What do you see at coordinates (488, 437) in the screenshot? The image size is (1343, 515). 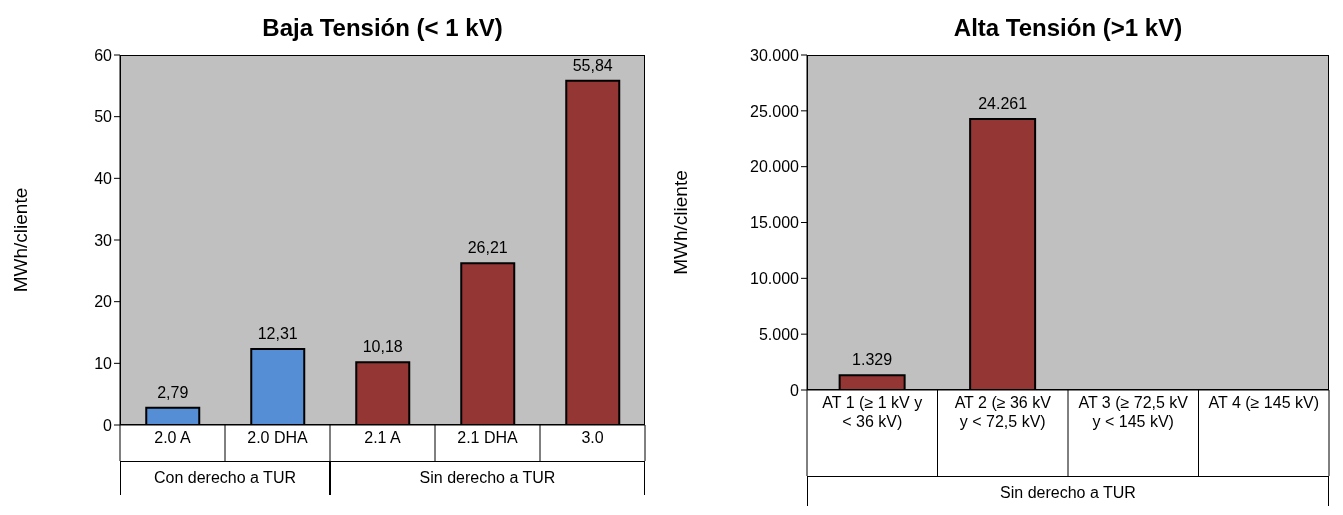 I see `x-tick-label: 2.1 DHA` at bounding box center [488, 437].